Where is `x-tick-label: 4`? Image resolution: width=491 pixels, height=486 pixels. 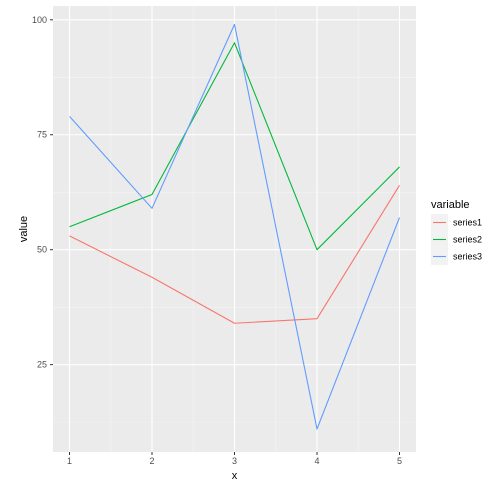 x-tick-label: 4 is located at coordinates (316, 461).